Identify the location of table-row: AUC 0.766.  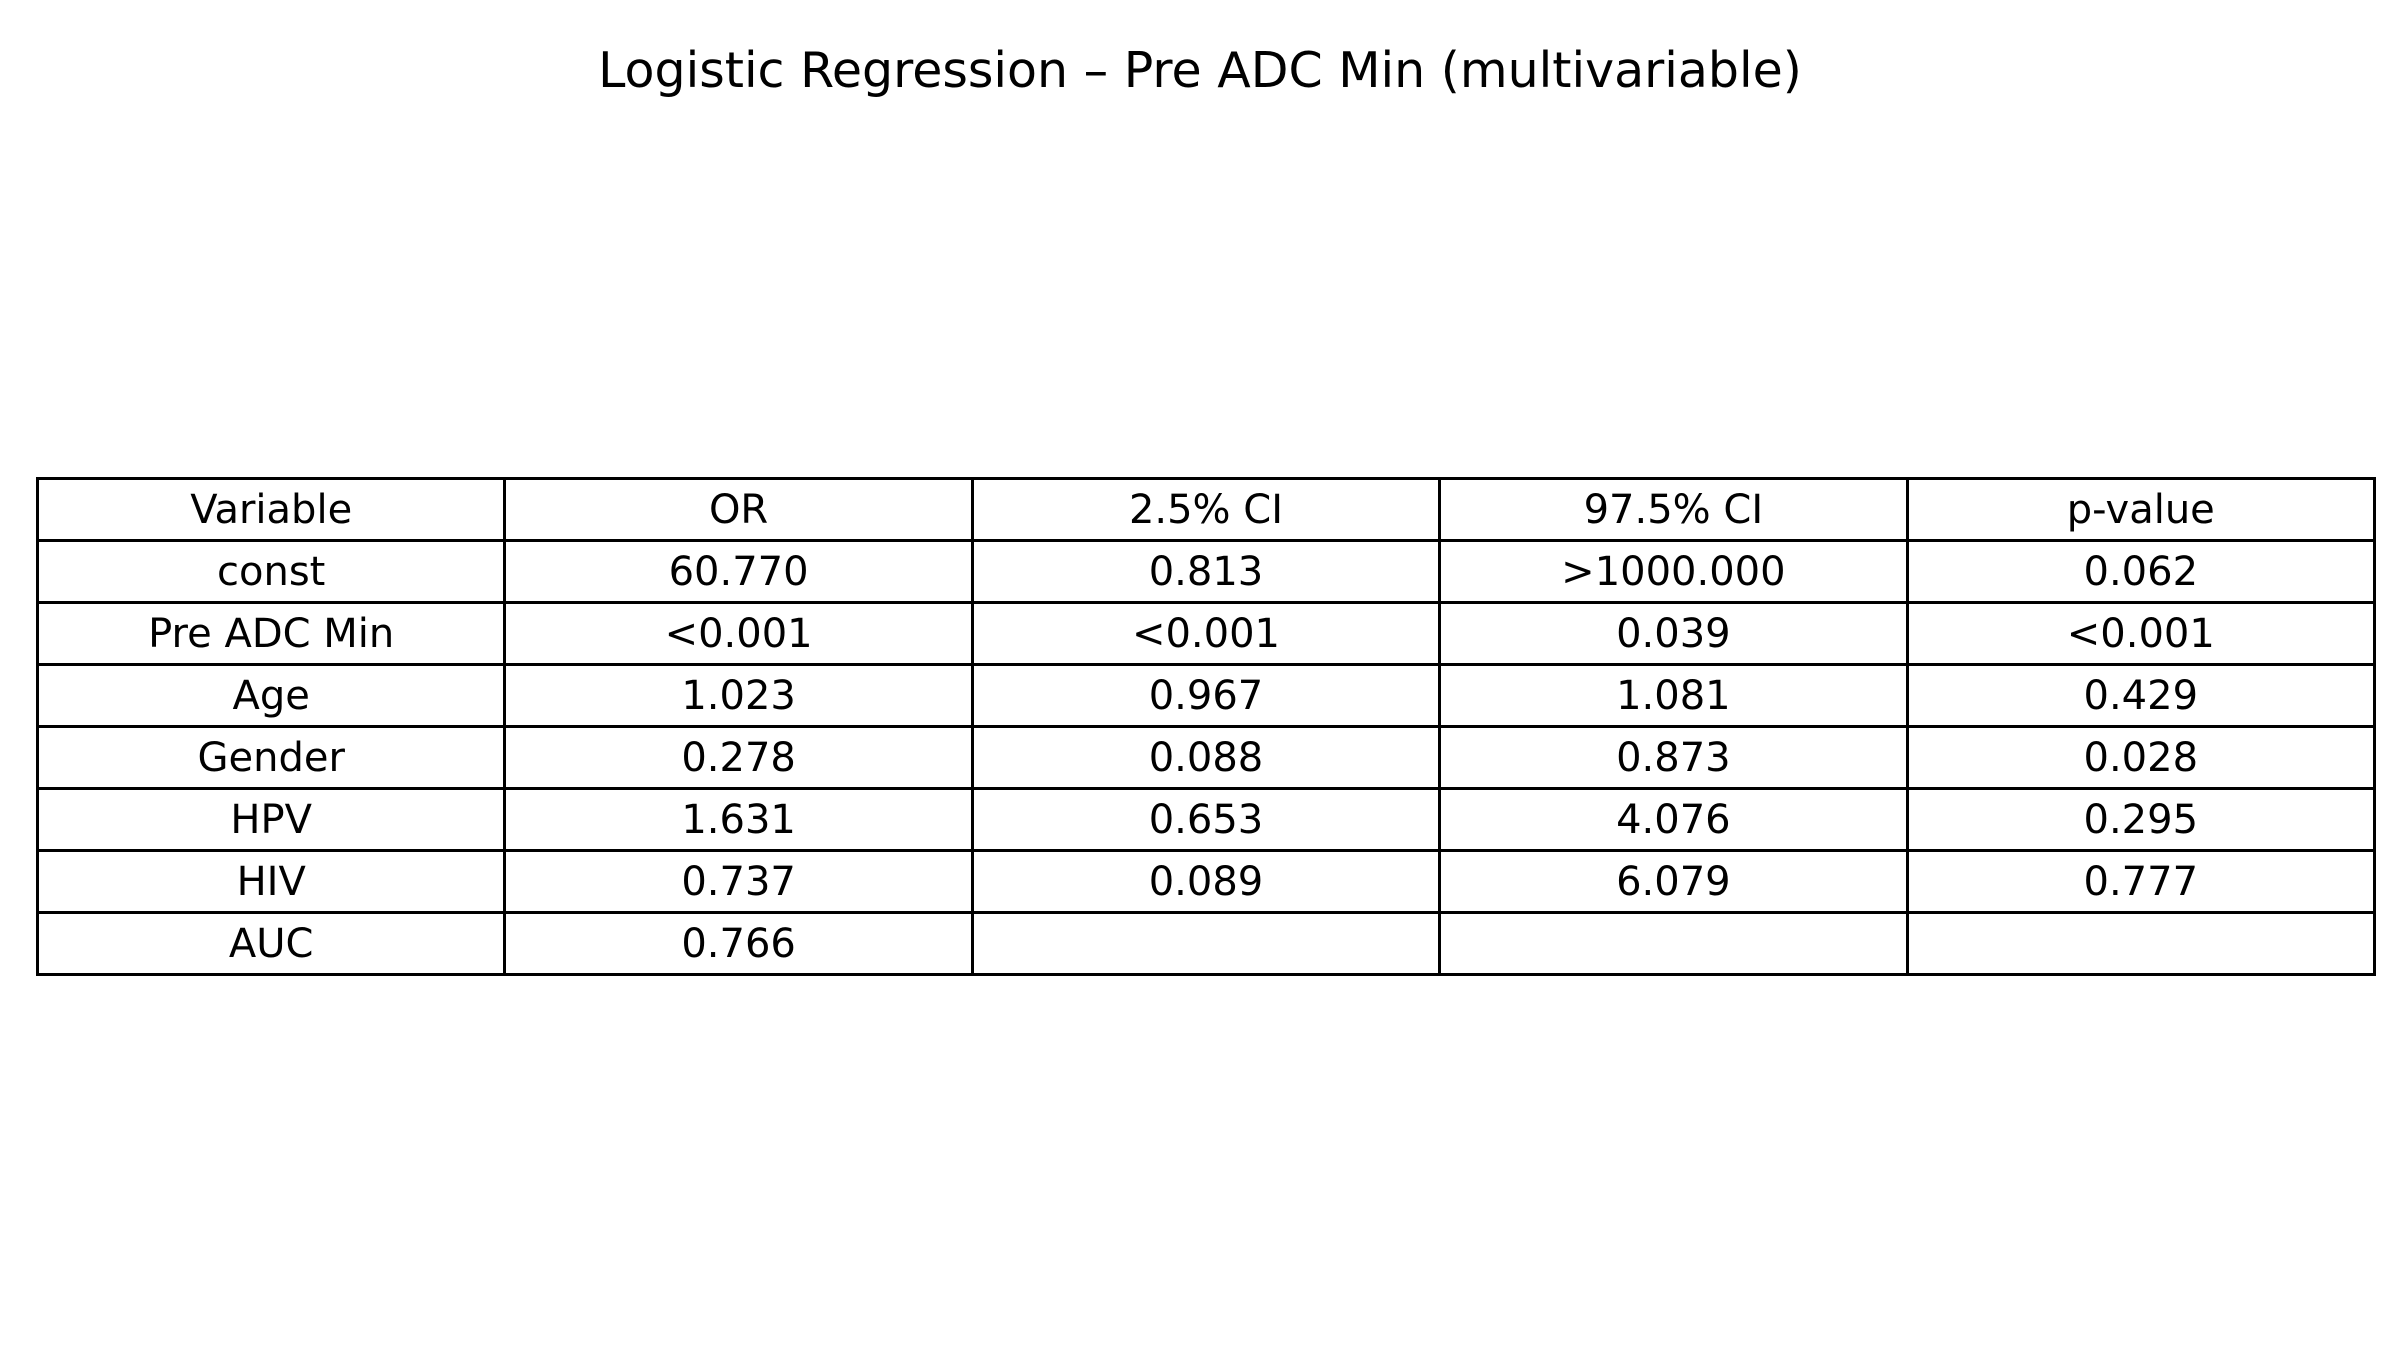
(1206, 943).